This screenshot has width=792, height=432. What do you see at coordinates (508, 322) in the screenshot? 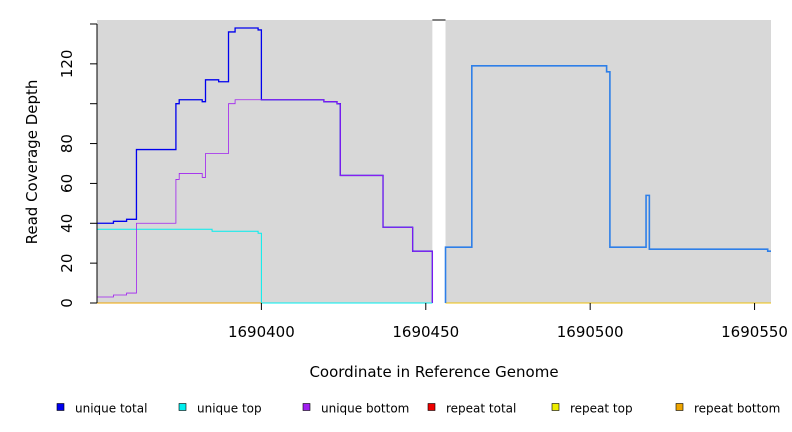
I see `x-axis: 1690400 1690450 1690500 1690550` at bounding box center [508, 322].